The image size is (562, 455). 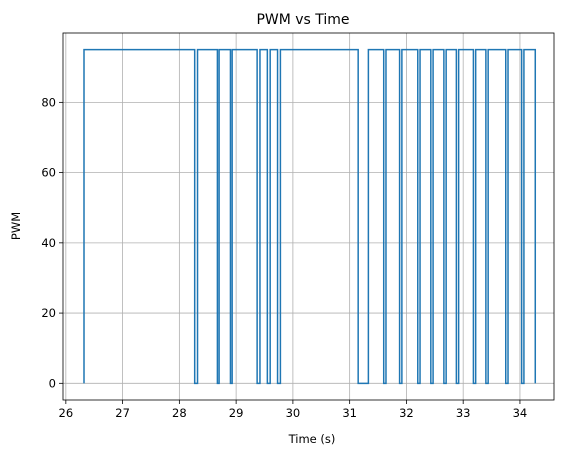 I want to click on y-axis-label: PWM, so click(x=16, y=226).